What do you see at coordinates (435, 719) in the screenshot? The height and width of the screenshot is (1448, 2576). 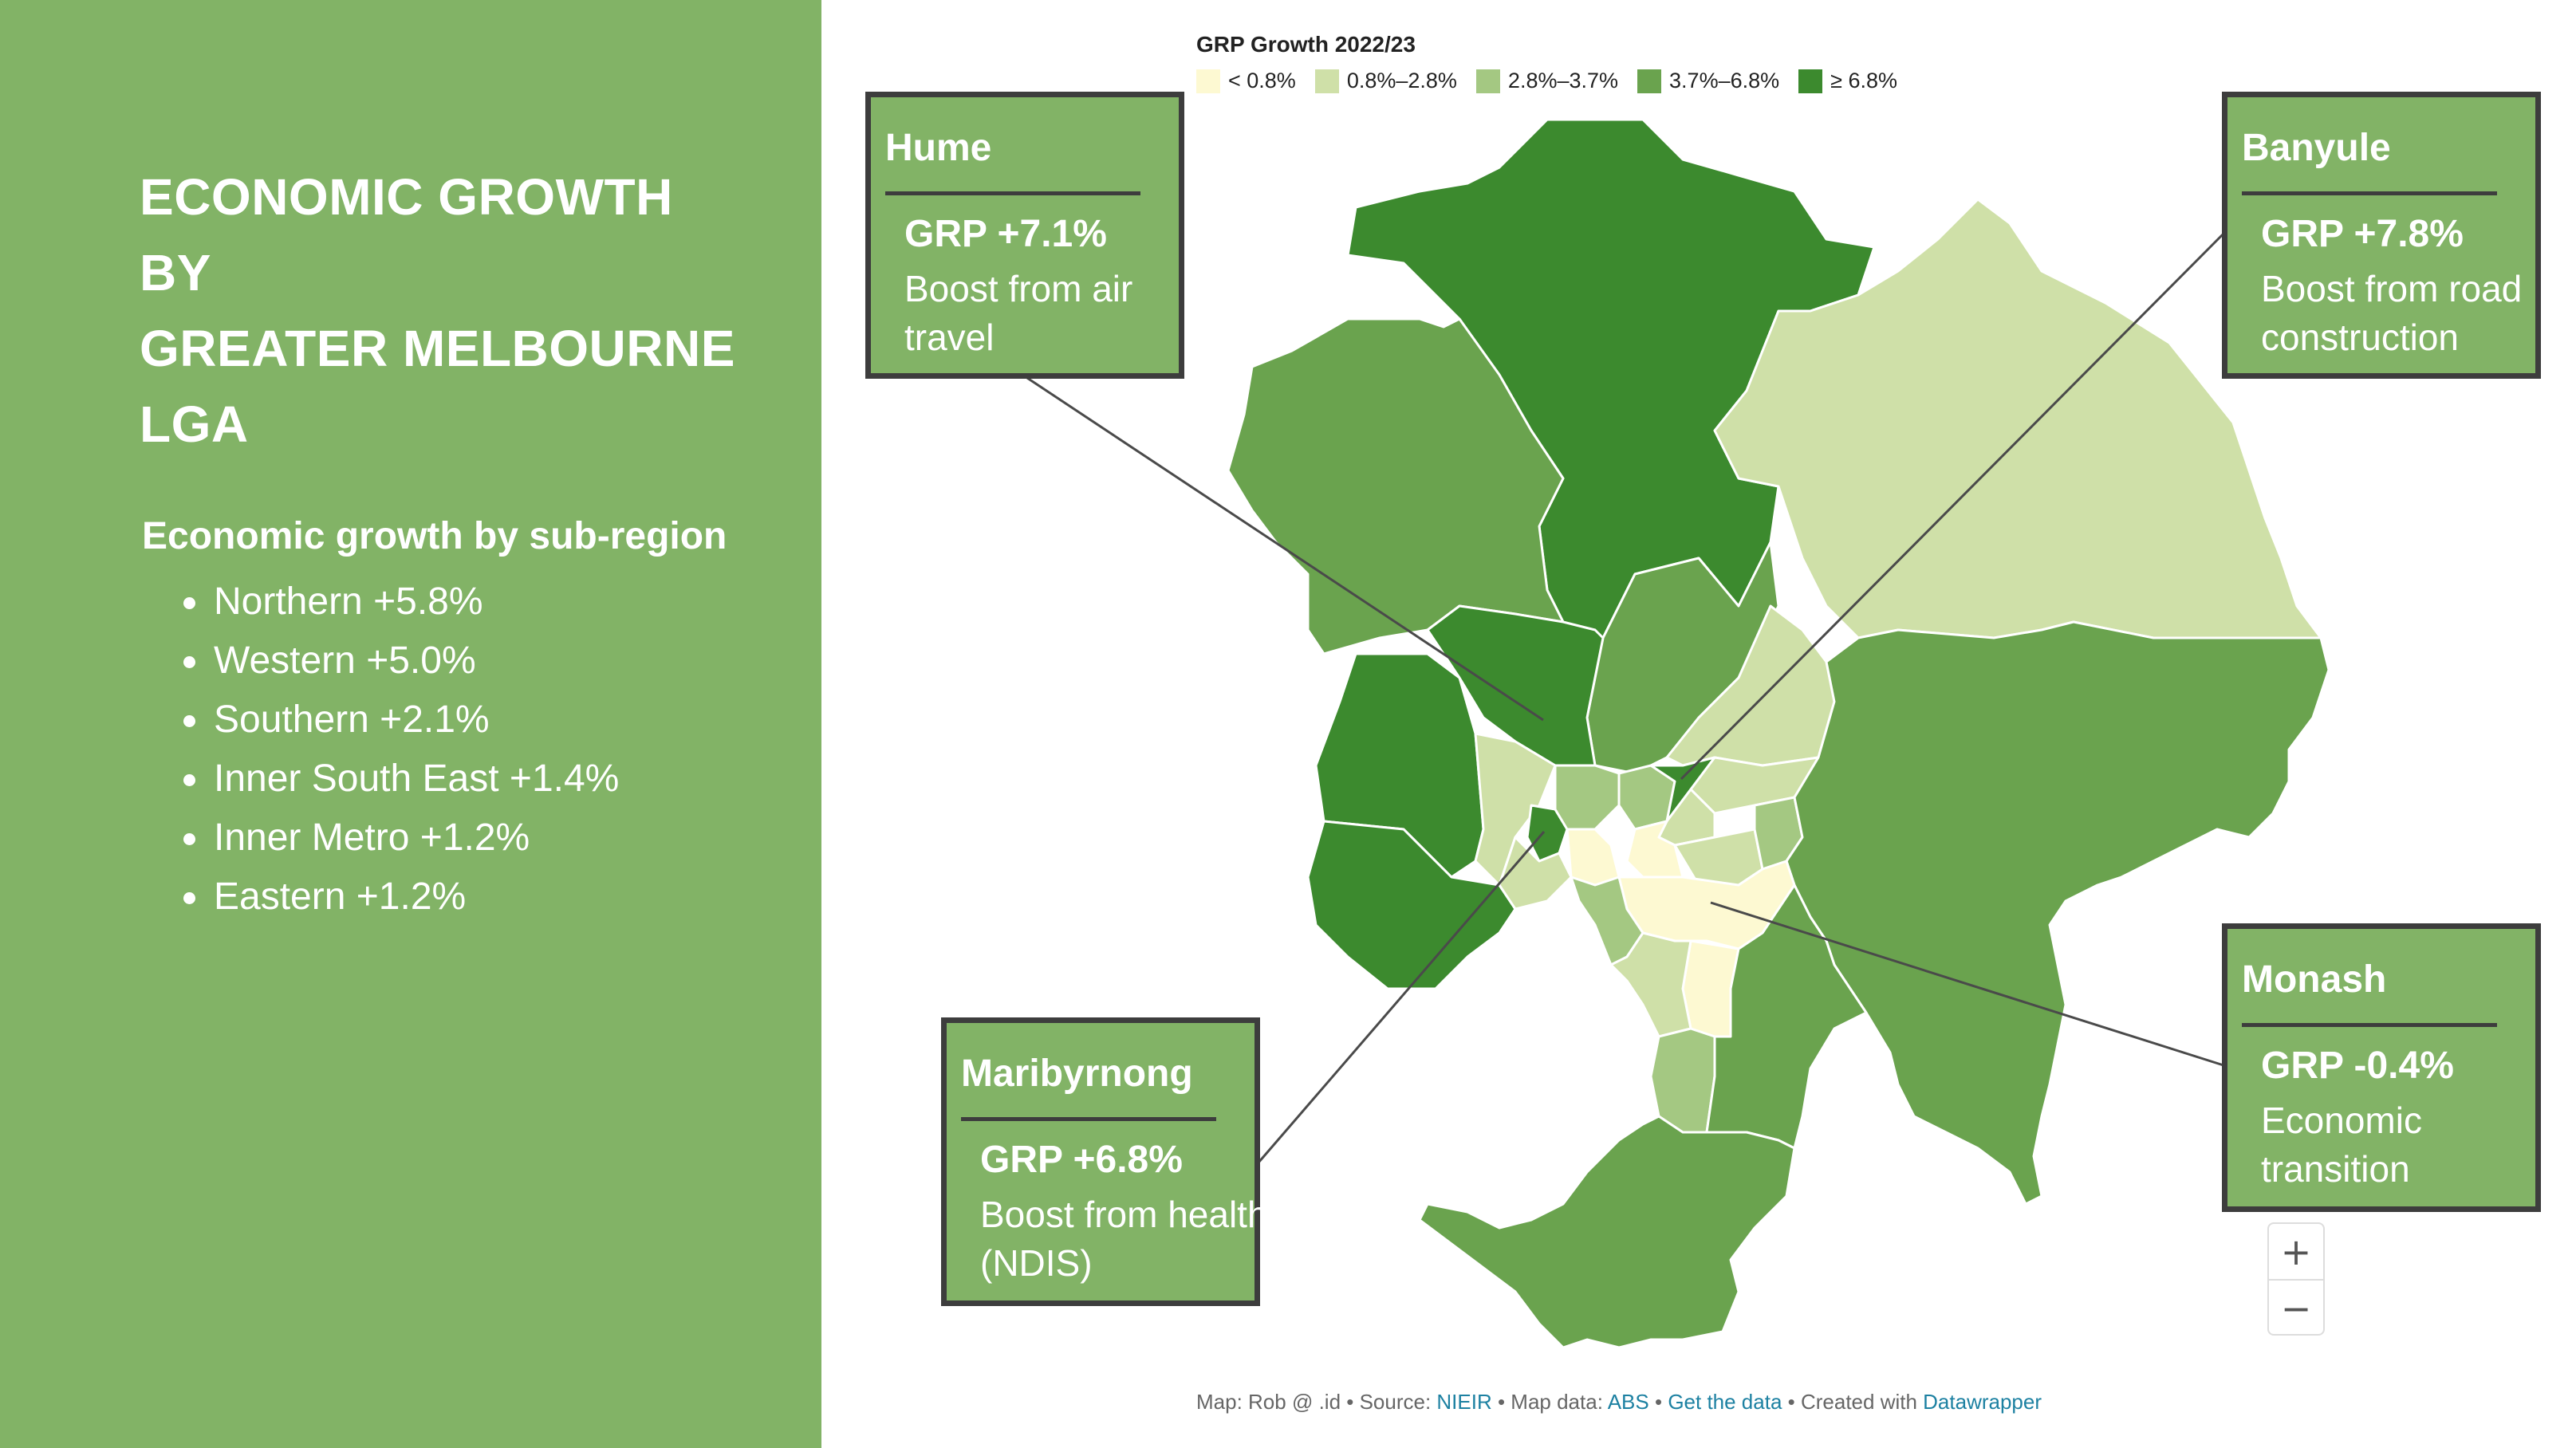 I see `subregion-value: +2.1%` at bounding box center [435, 719].